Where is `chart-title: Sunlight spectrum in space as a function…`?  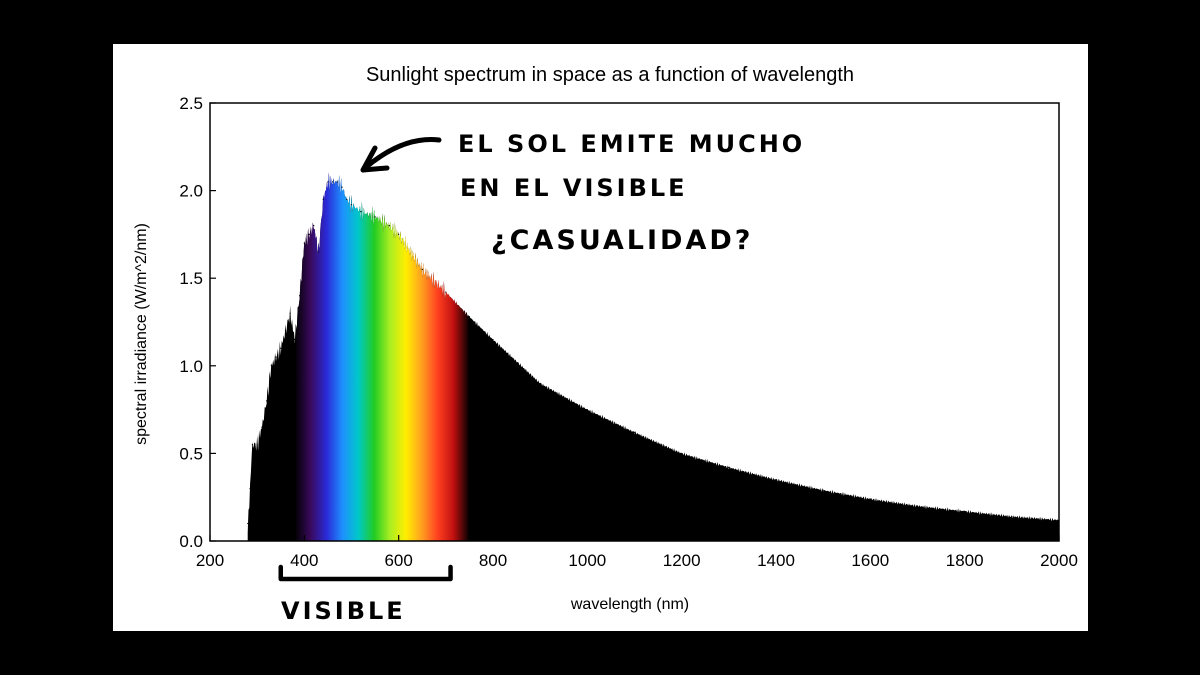
chart-title: Sunlight spectrum in space as a function… is located at coordinates (610, 75).